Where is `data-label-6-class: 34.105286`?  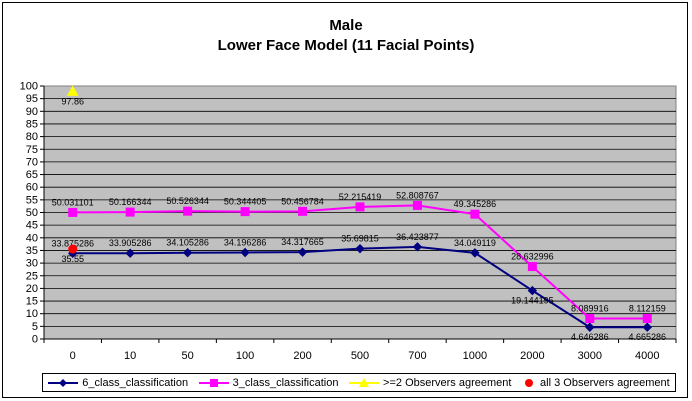 data-label-6-class: 34.105286 is located at coordinates (187, 243).